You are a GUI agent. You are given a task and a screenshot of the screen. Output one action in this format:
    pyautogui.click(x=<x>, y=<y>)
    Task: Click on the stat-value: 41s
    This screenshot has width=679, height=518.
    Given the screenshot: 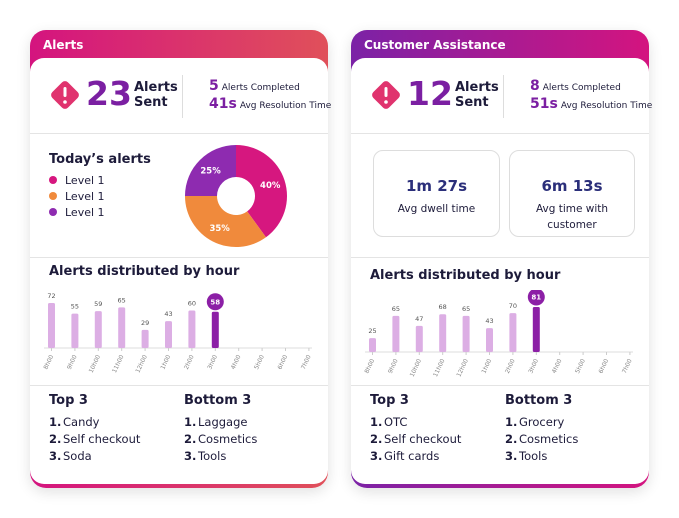 What is the action you would take?
    pyautogui.click(x=223, y=104)
    